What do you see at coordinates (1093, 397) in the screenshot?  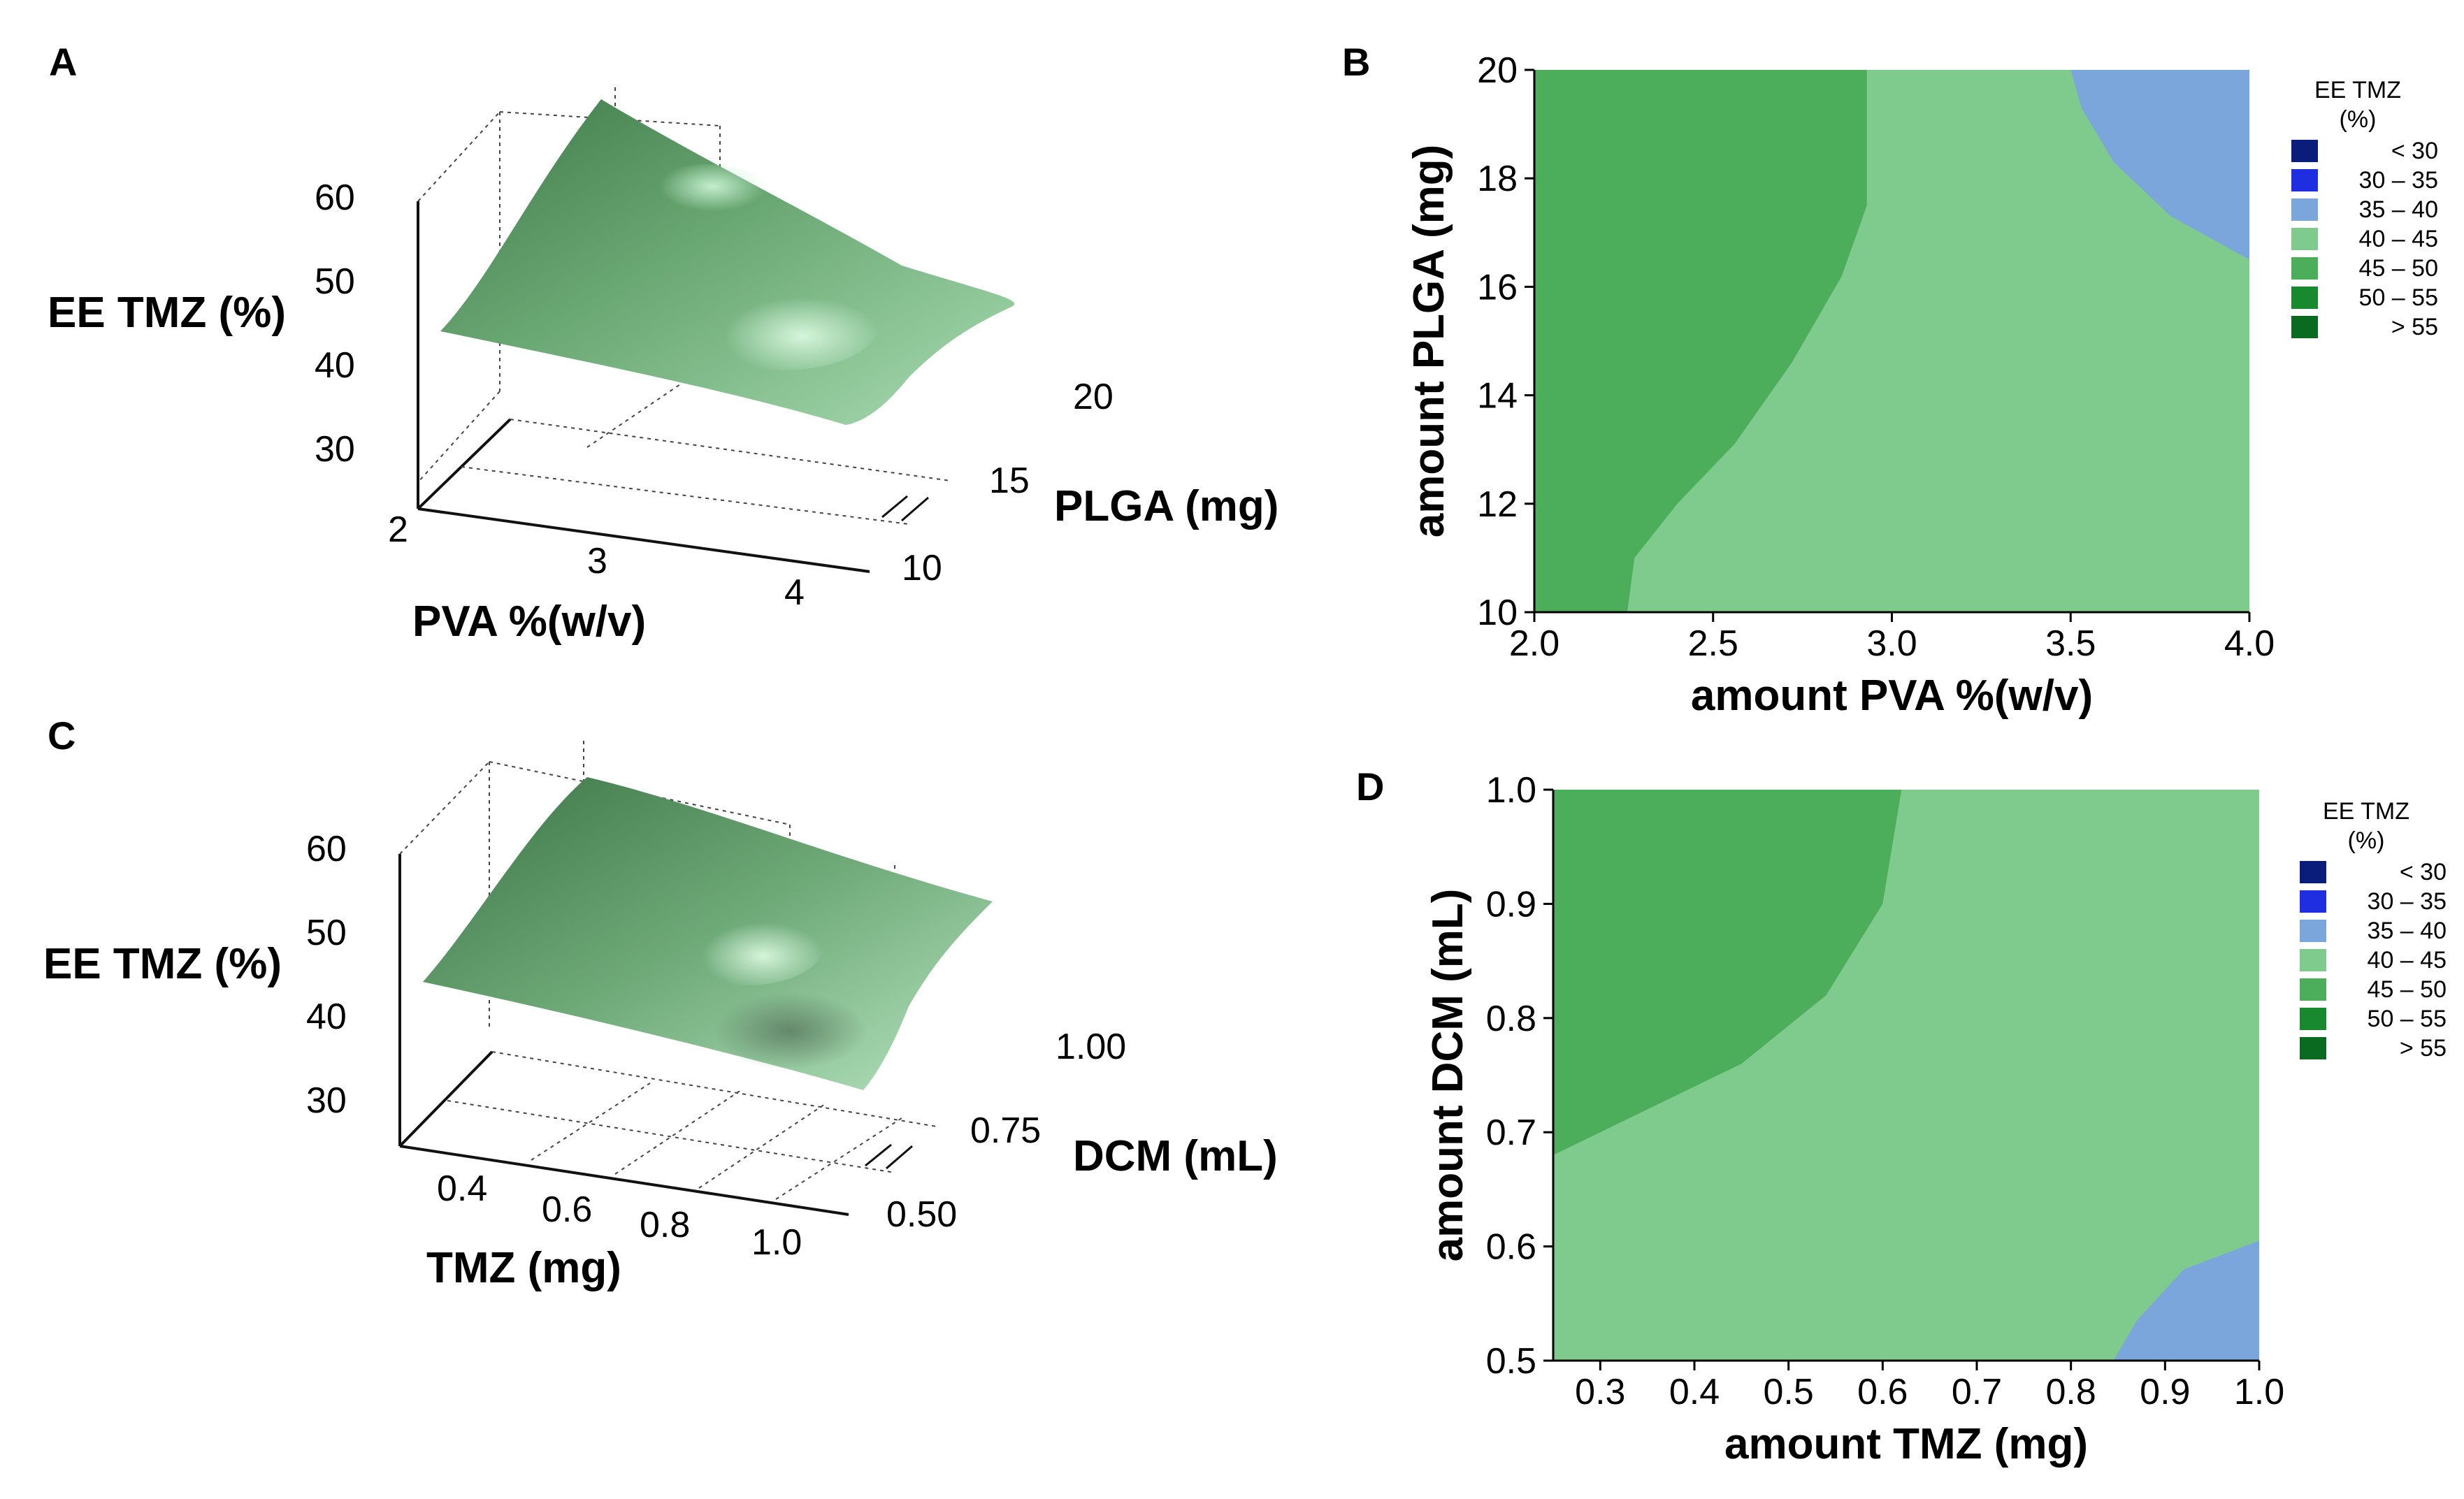 I see `panel-a-y-tick: 20` at bounding box center [1093, 397].